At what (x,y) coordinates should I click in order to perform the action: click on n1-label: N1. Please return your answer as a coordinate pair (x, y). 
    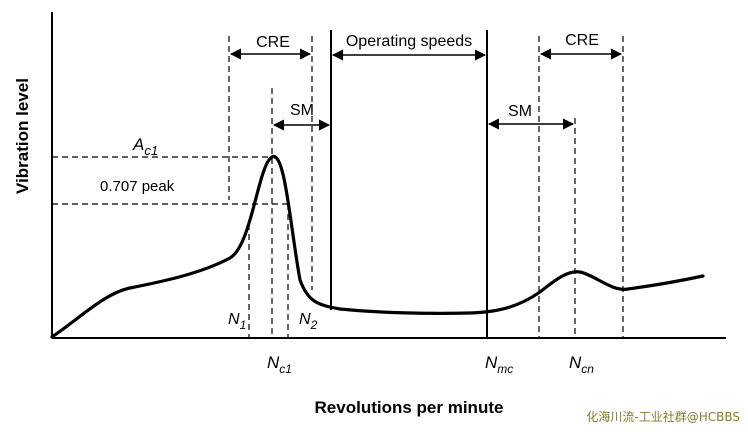
    Looking at the image, I should click on (237, 321).